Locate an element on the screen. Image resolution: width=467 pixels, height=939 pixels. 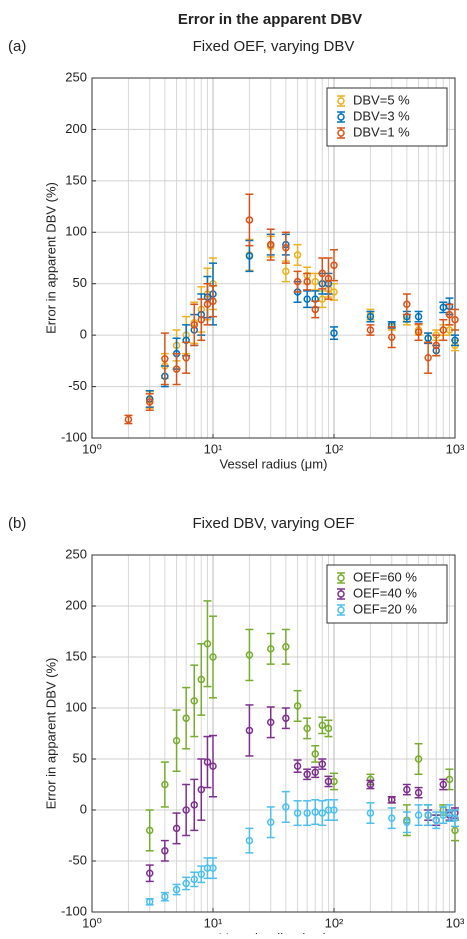
legend-label: OEF=20 % is located at coordinates (385, 608).